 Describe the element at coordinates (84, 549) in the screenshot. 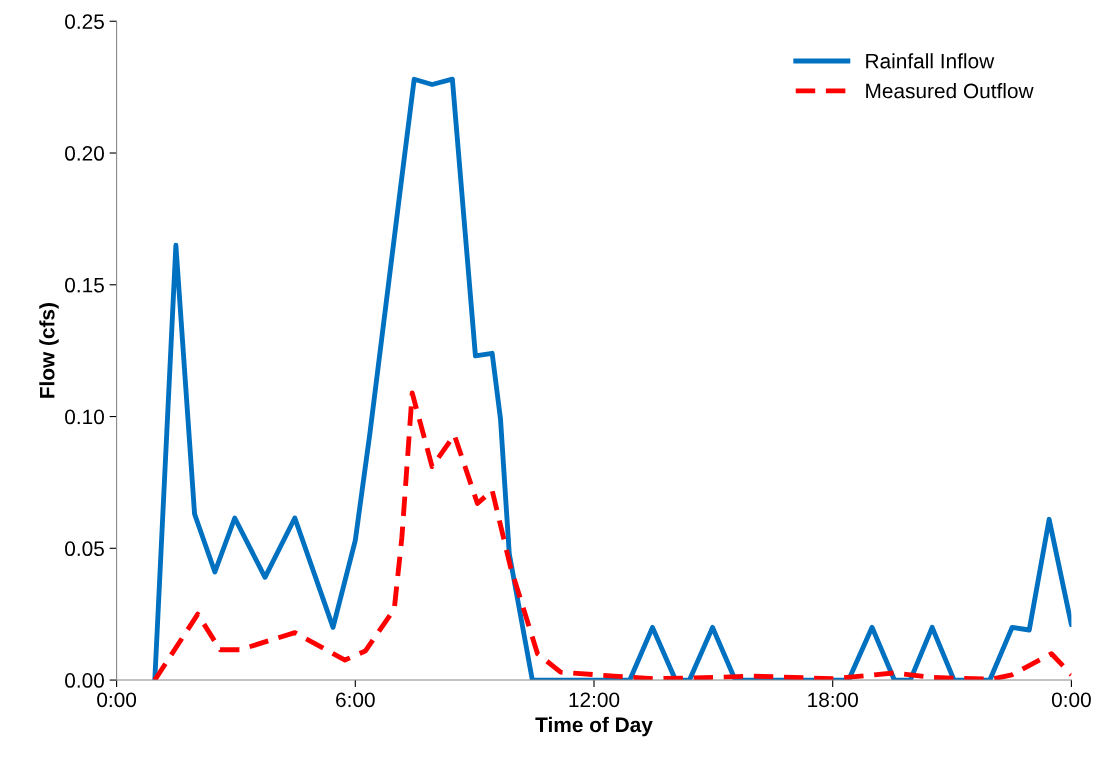

I see `y-tick-label: 0.05` at that location.